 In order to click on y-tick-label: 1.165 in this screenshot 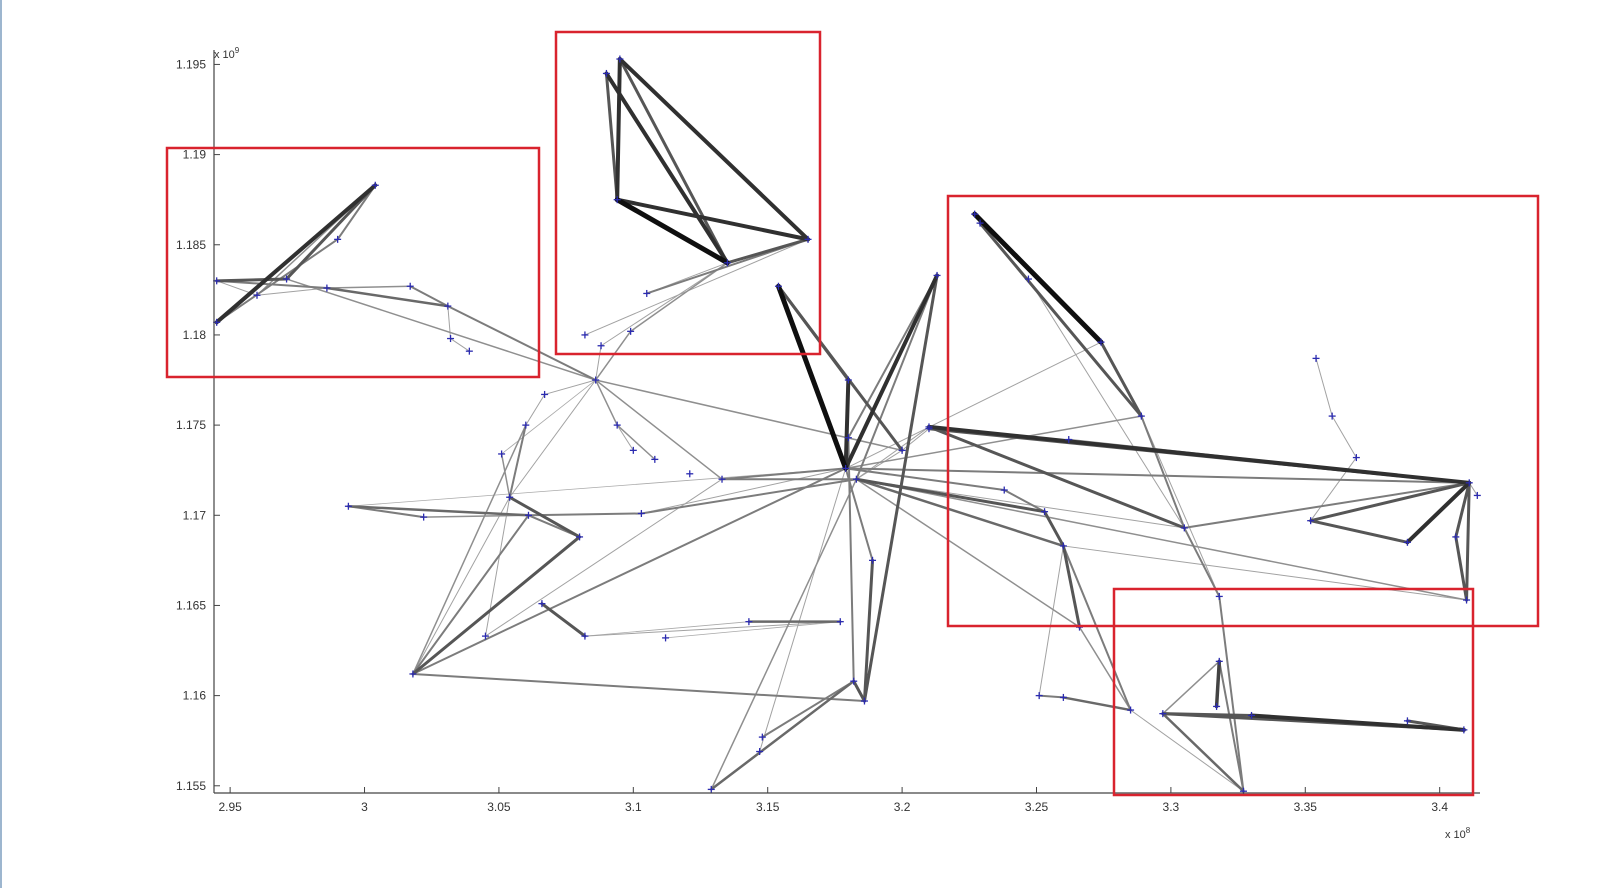, I will do `click(191, 605)`.